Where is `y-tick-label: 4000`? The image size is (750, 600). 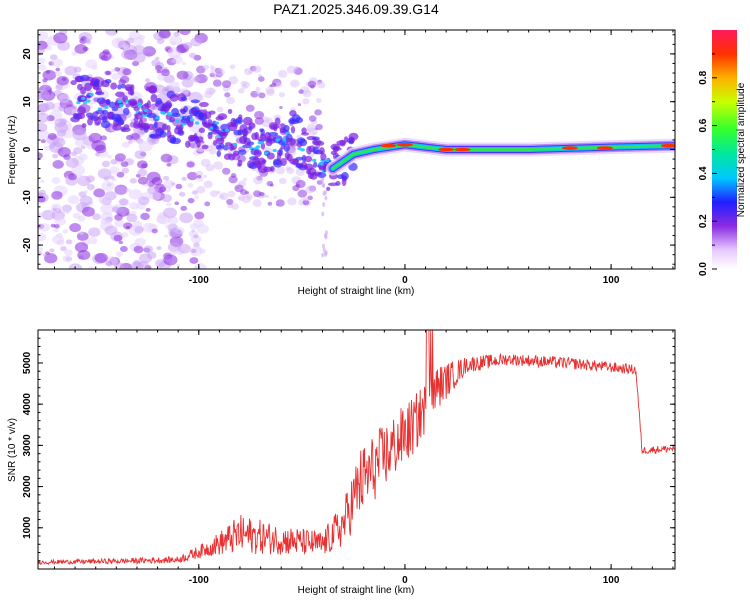
y-tick-label: 4000 is located at coordinates (27, 404).